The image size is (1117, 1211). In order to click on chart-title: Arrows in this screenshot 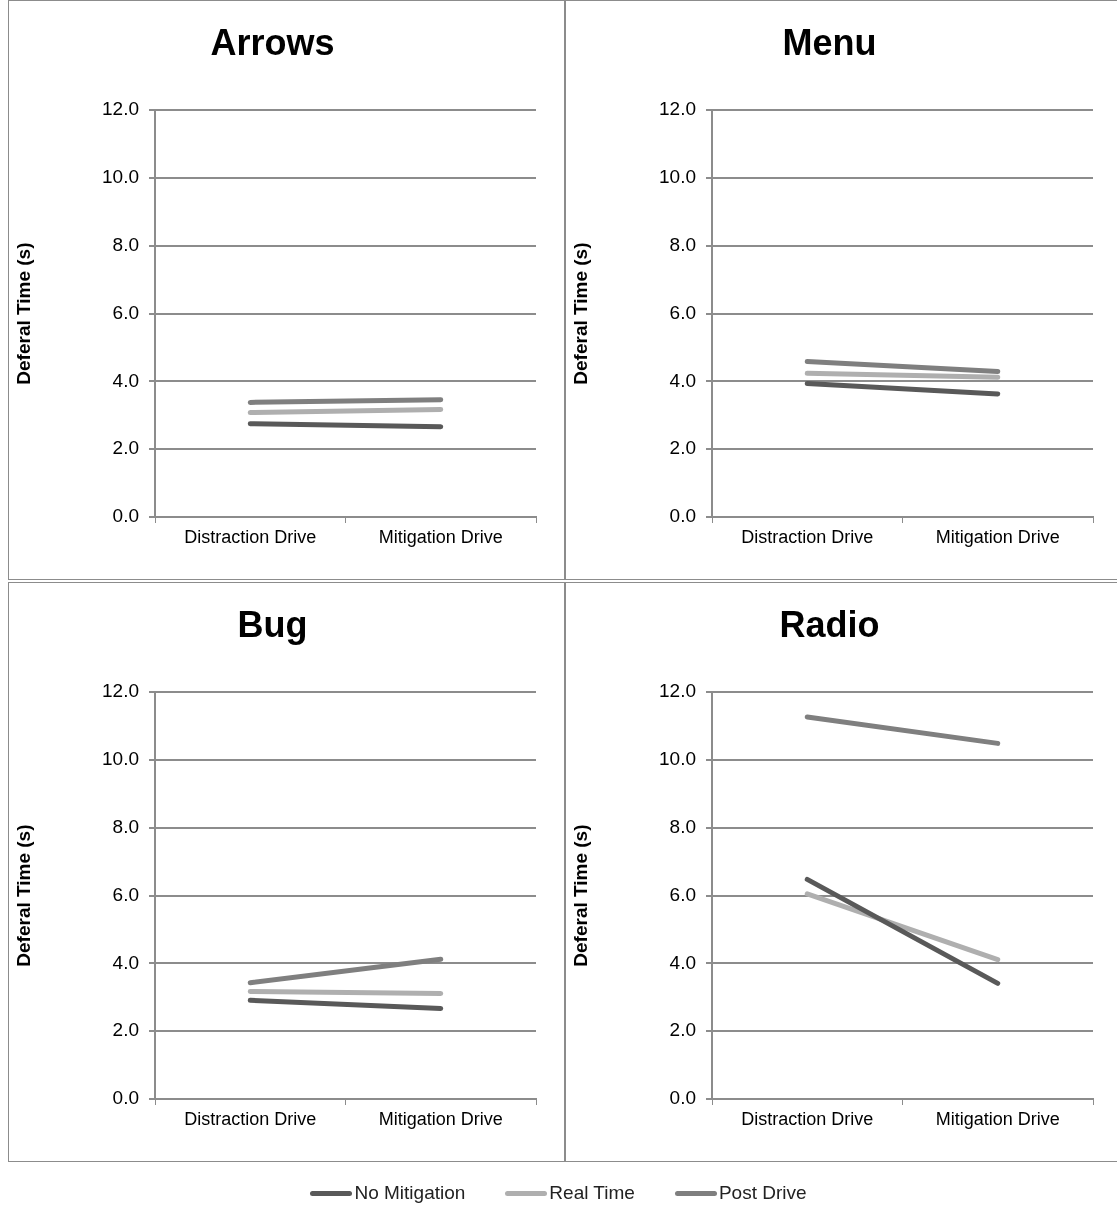, I will do `click(272, 42)`.